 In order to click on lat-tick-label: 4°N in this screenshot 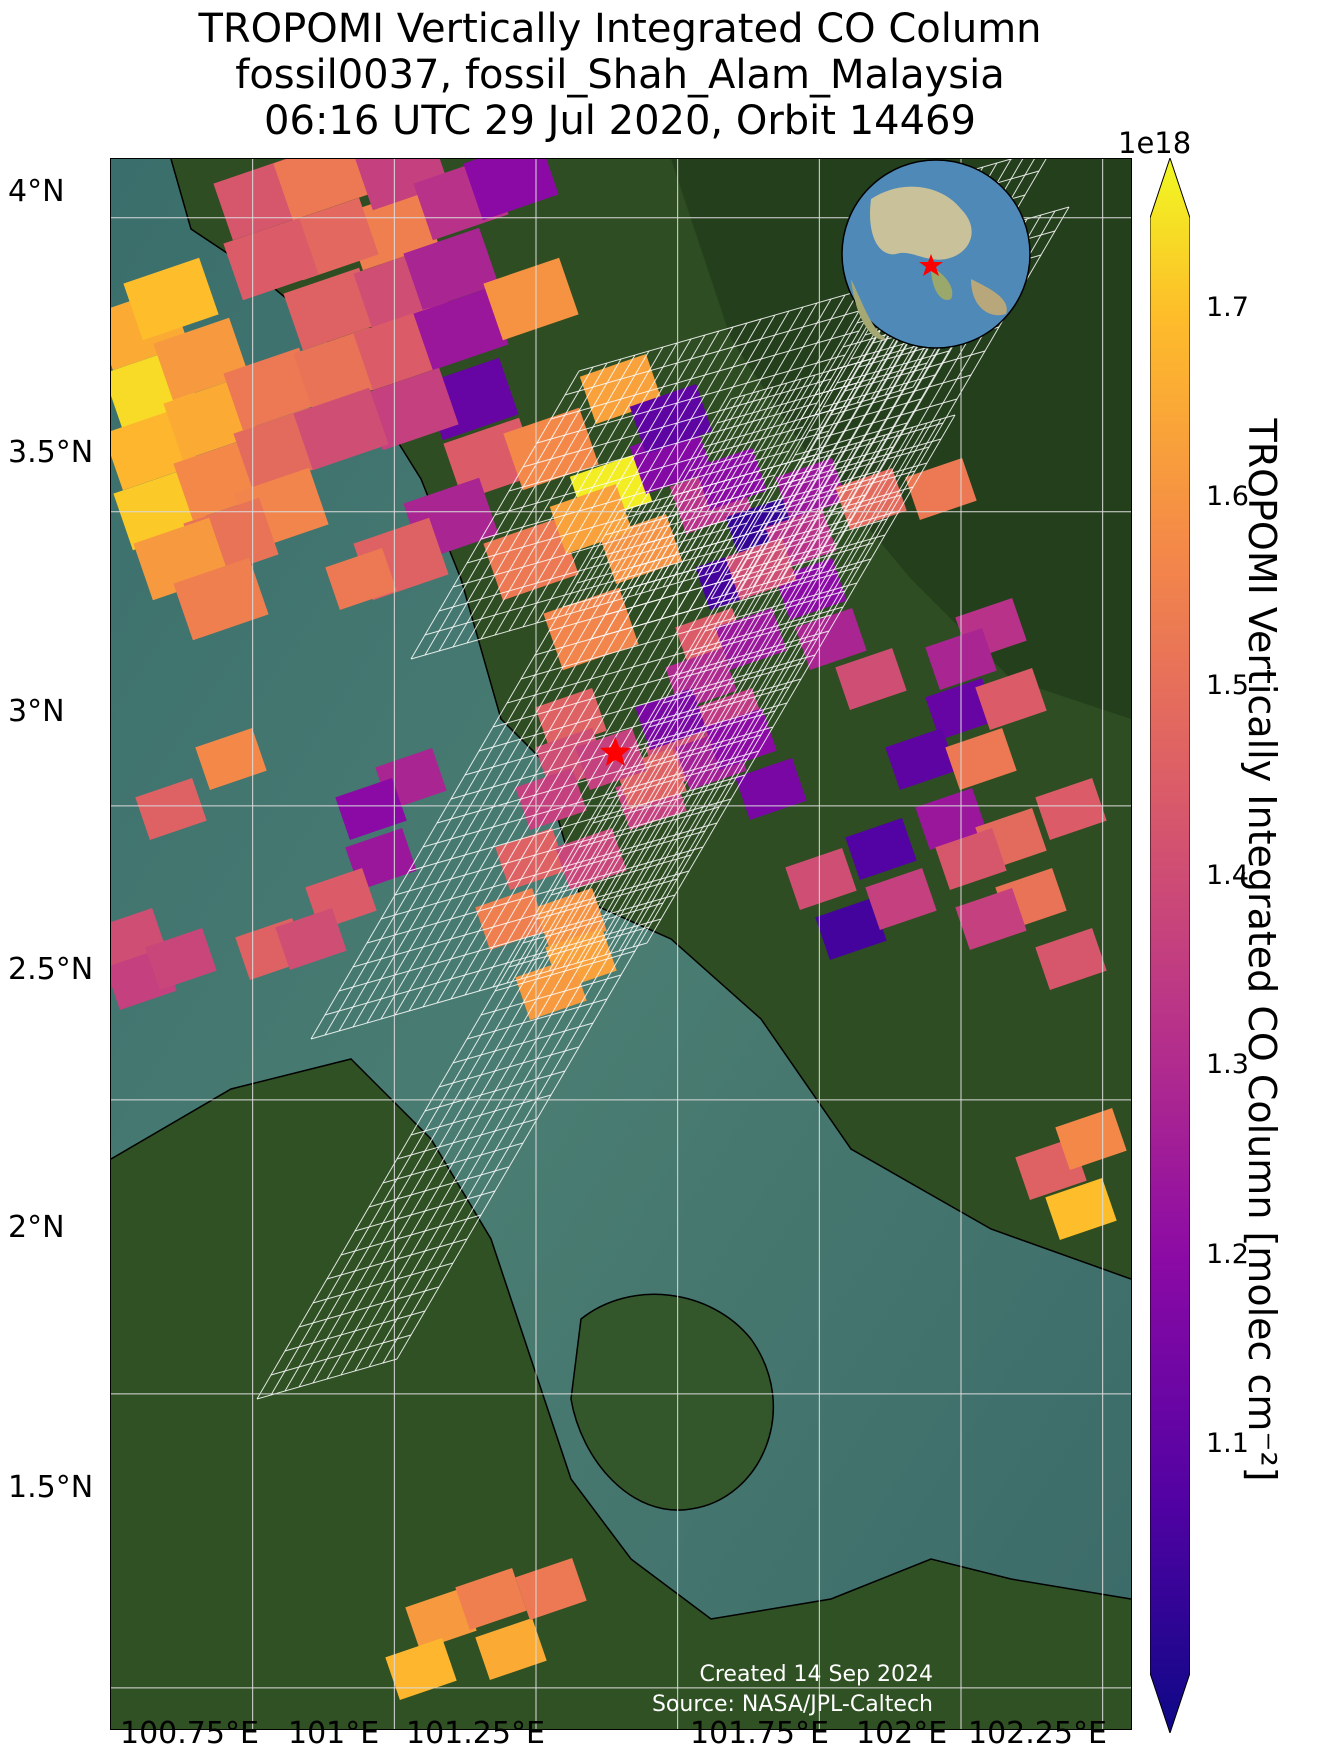, I will do `click(36, 191)`.